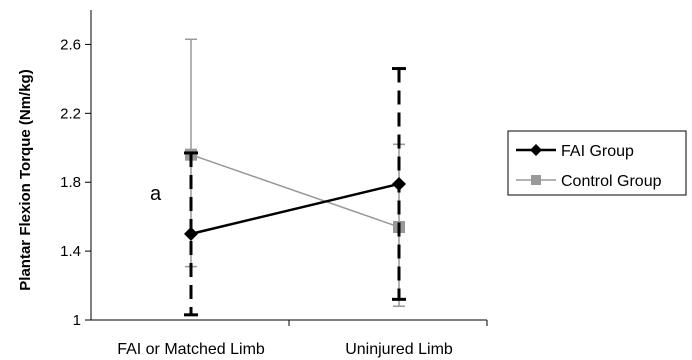 The image size is (692, 360). I want to click on y-tick-label: 1.4, so click(70, 251).